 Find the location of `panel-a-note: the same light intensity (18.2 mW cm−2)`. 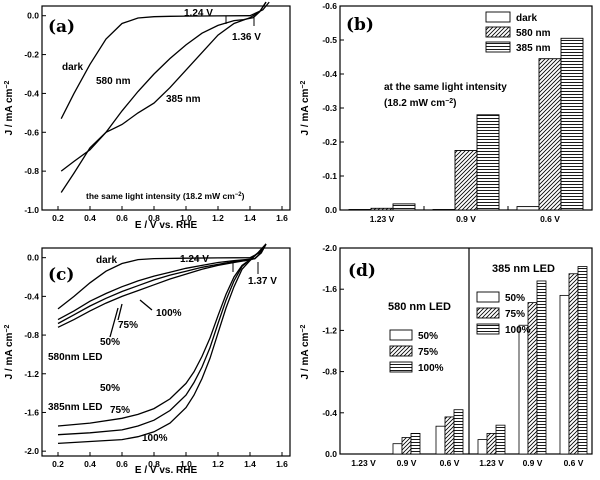

panel-a-note: the same light intensity (18.2 mW cm−2) is located at coordinates (165, 196).